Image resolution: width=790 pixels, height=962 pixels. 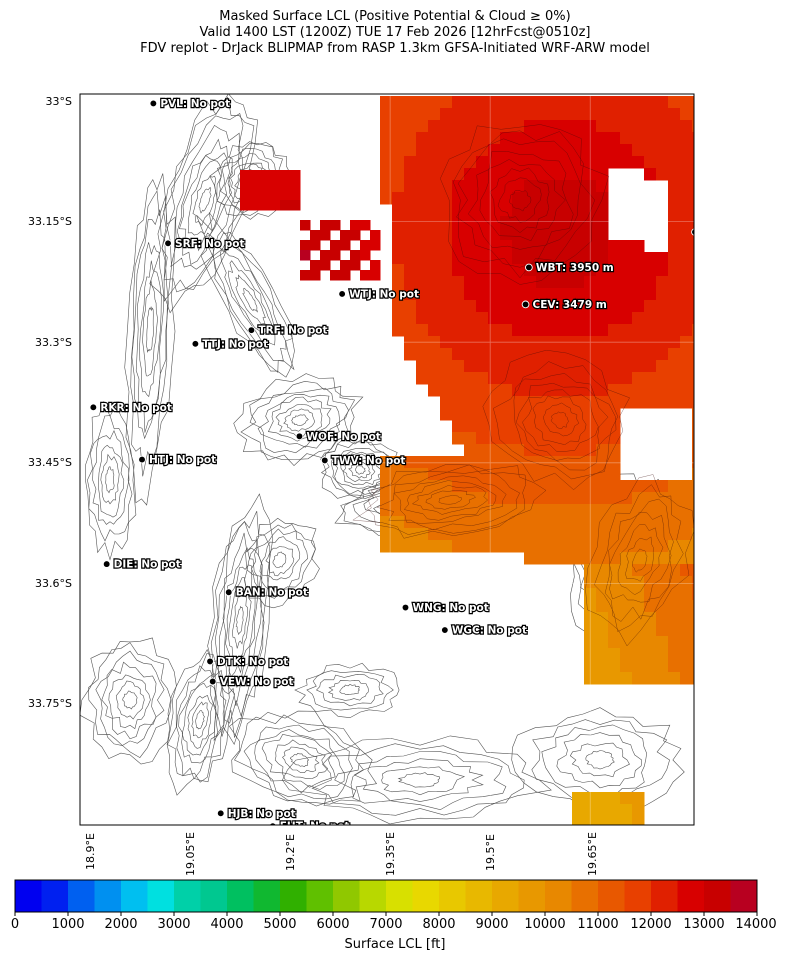 I want to click on cb-tick-0: 0, so click(x=15, y=924).